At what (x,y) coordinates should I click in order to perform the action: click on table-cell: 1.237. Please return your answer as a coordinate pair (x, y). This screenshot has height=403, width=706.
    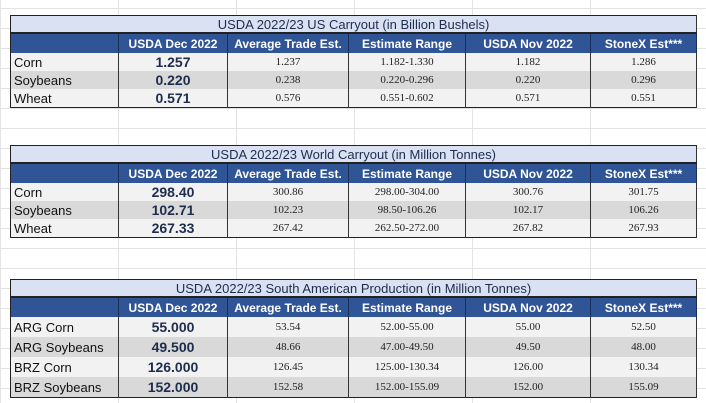
    Looking at the image, I should click on (288, 62).